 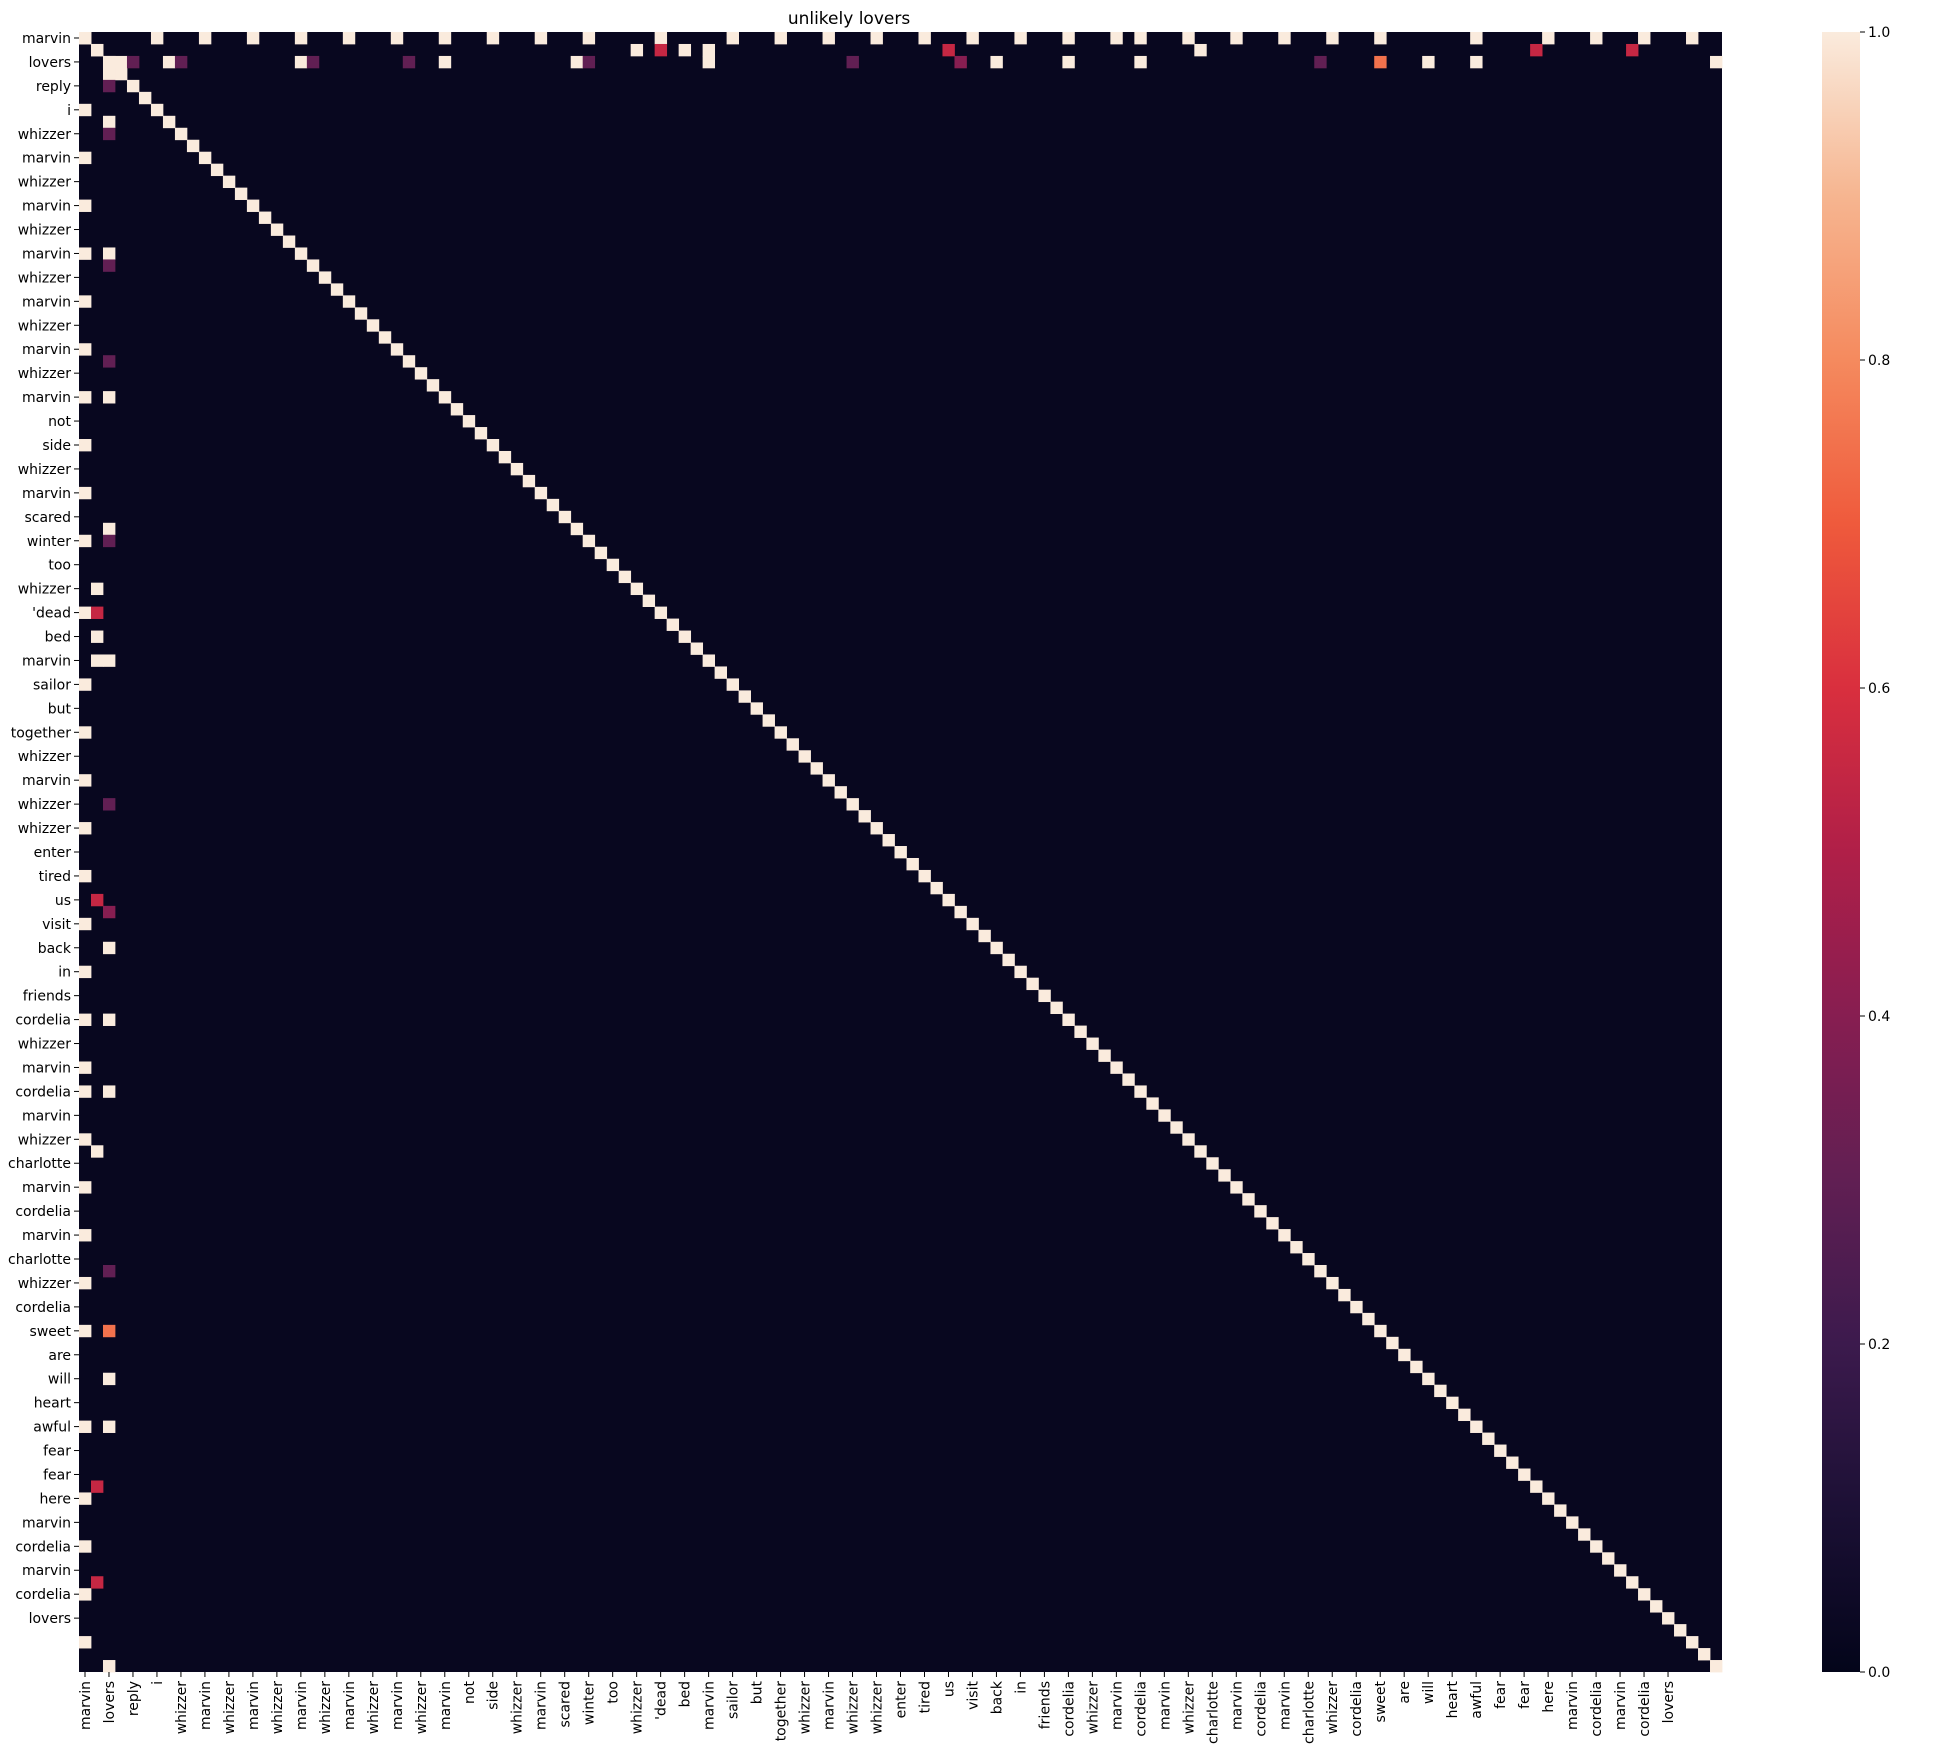 What do you see at coordinates (43, 1092) in the screenshot?
I see `row-tick-label: cordelia` at bounding box center [43, 1092].